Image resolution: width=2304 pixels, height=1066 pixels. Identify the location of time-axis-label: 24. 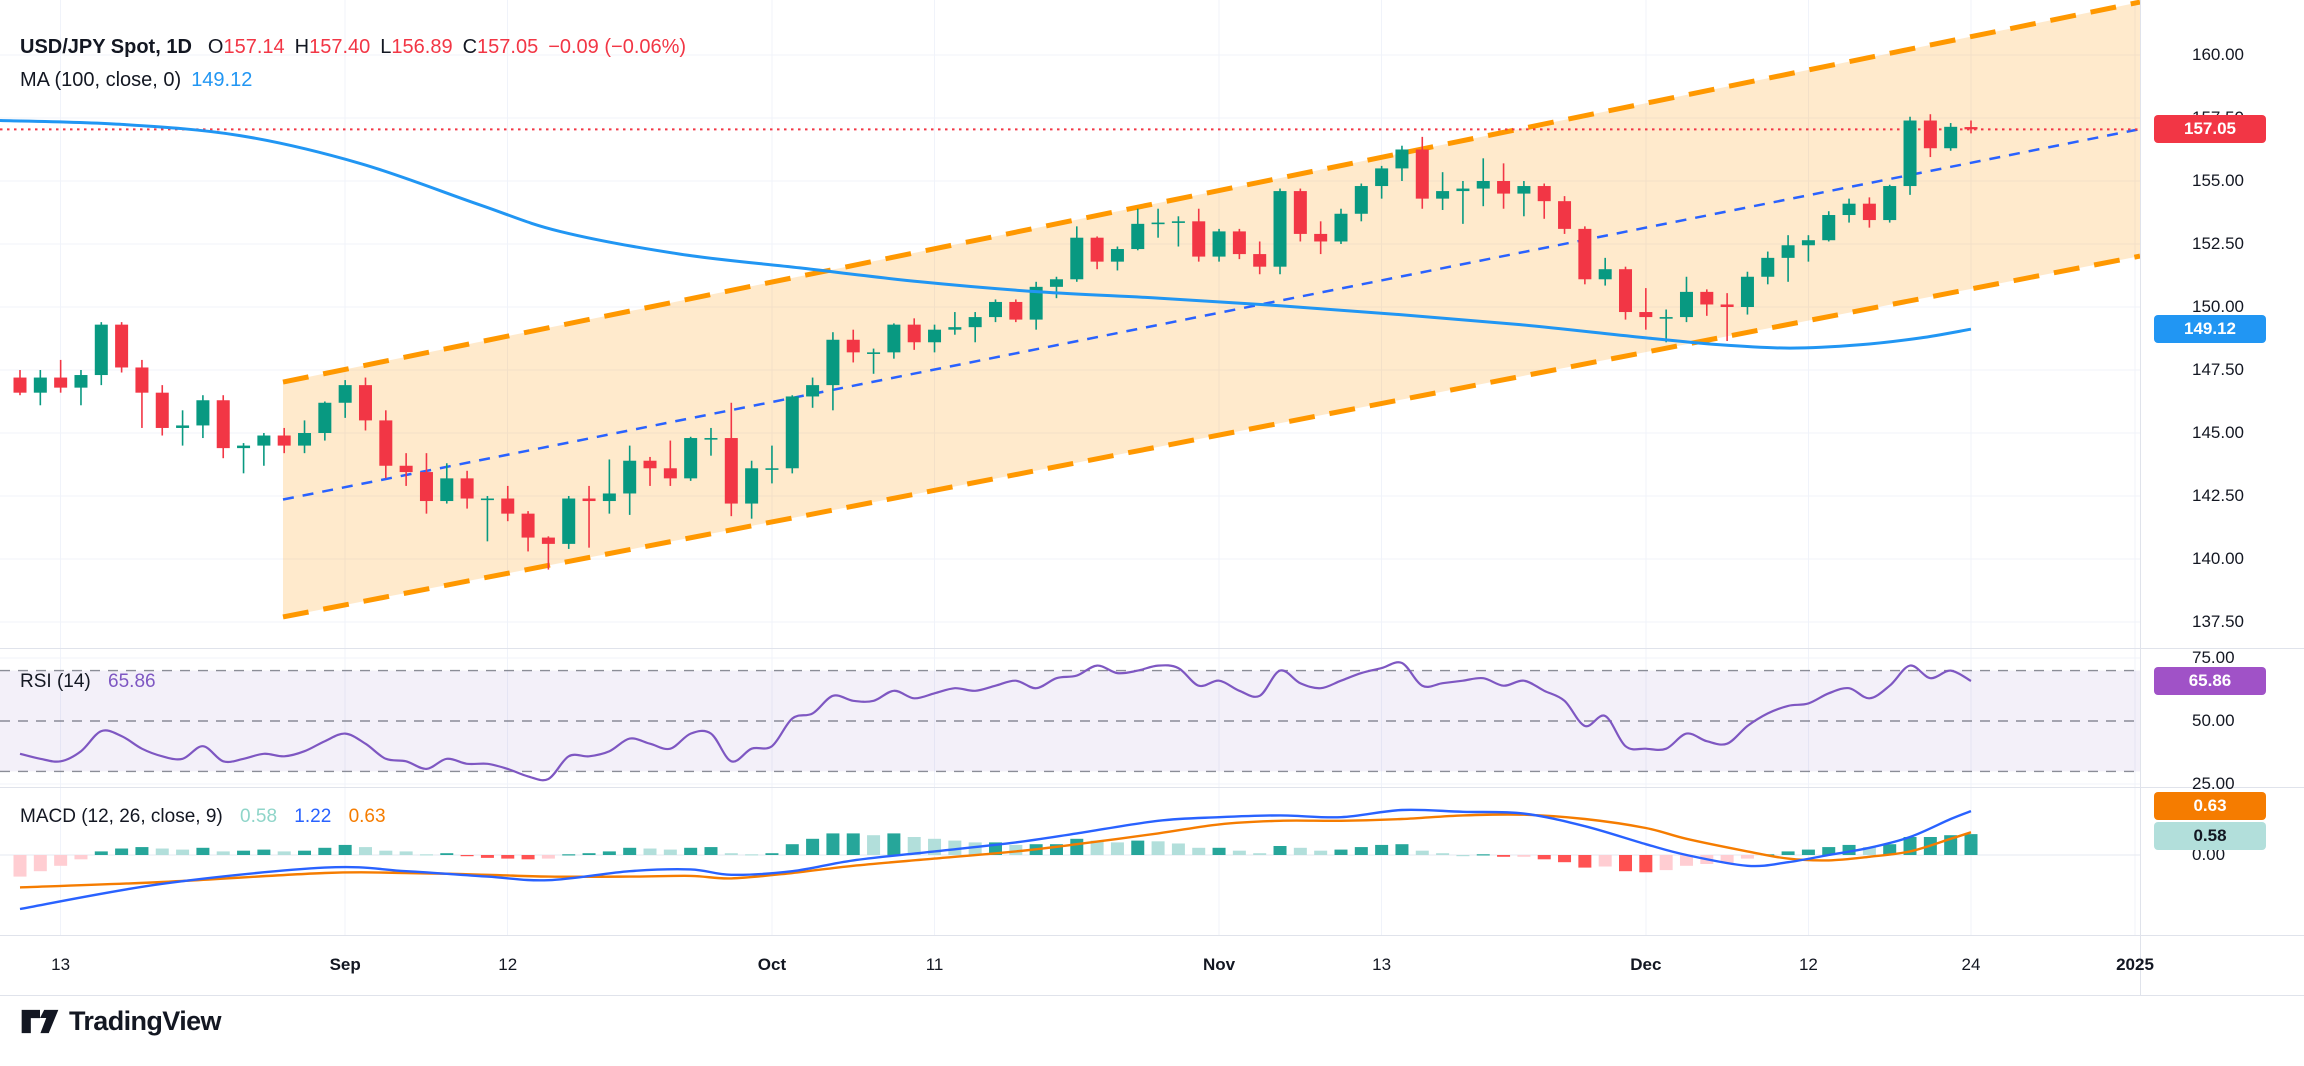
(1971, 964).